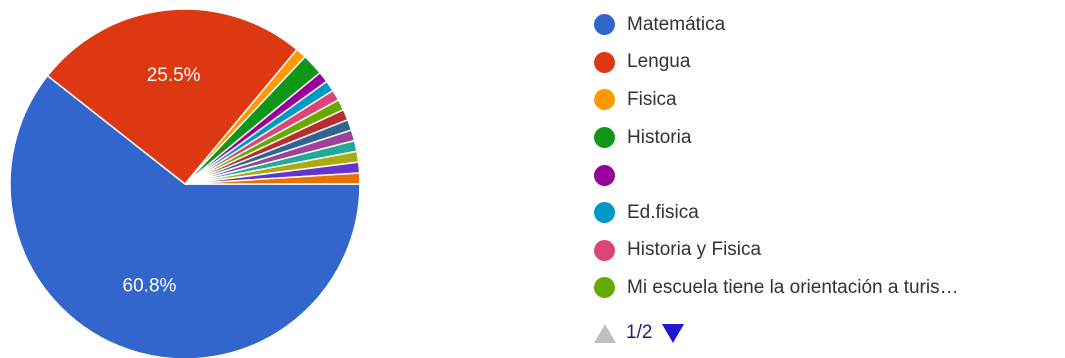 This screenshot has height=358, width=1065. Describe the element at coordinates (824, 251) in the screenshot. I see `legend-item: Historia y Fisica` at that location.